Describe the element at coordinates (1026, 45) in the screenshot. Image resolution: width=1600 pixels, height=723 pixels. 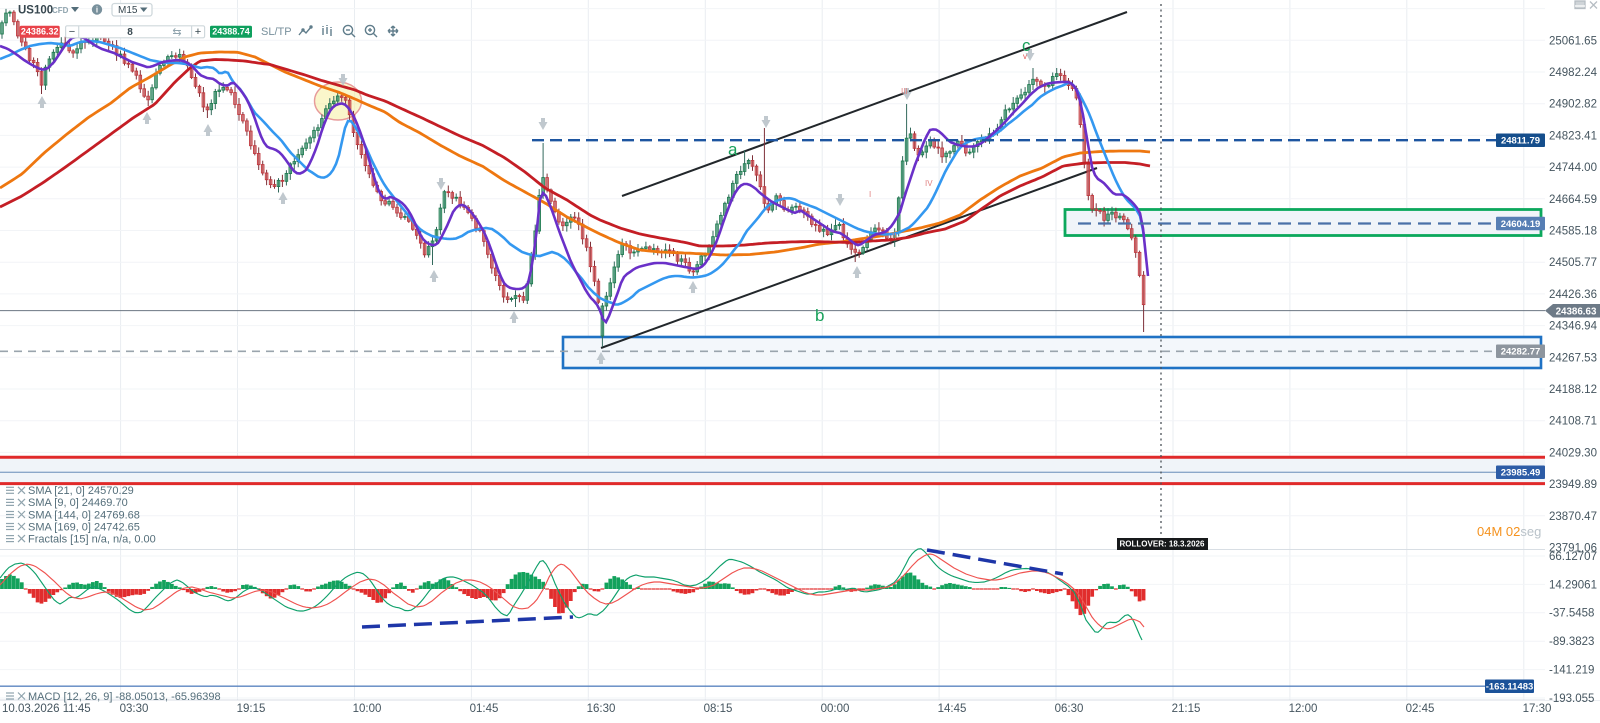
I see `svg-text: c` at that location.